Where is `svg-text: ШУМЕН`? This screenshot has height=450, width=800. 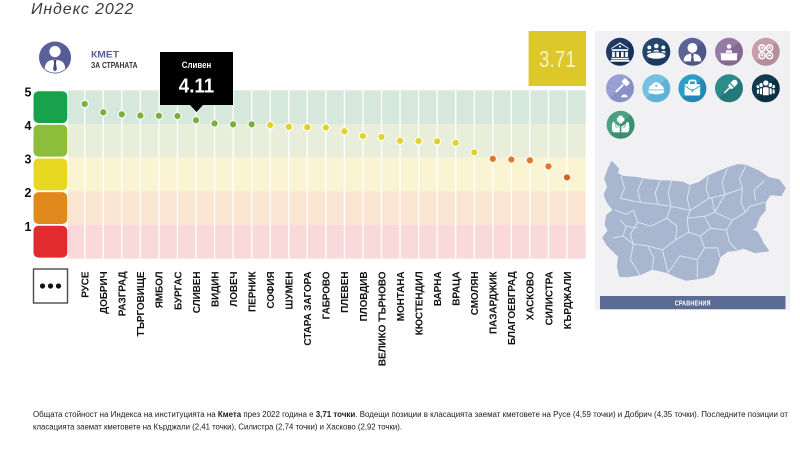
svg-text: ШУМЕН is located at coordinates (290, 291).